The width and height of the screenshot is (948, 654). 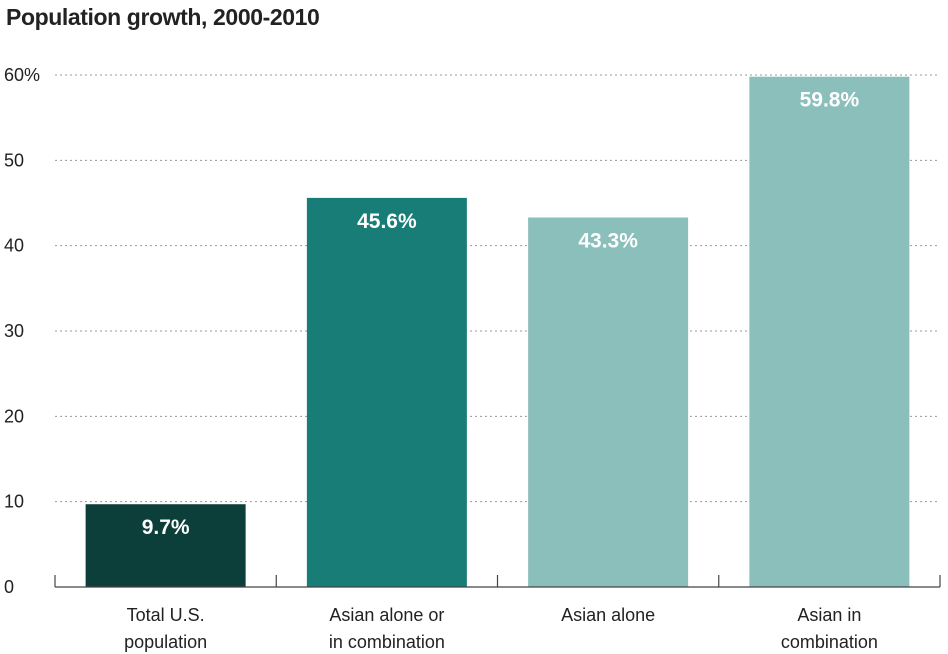 What do you see at coordinates (9, 587) in the screenshot?
I see `y-tick-label: 0` at bounding box center [9, 587].